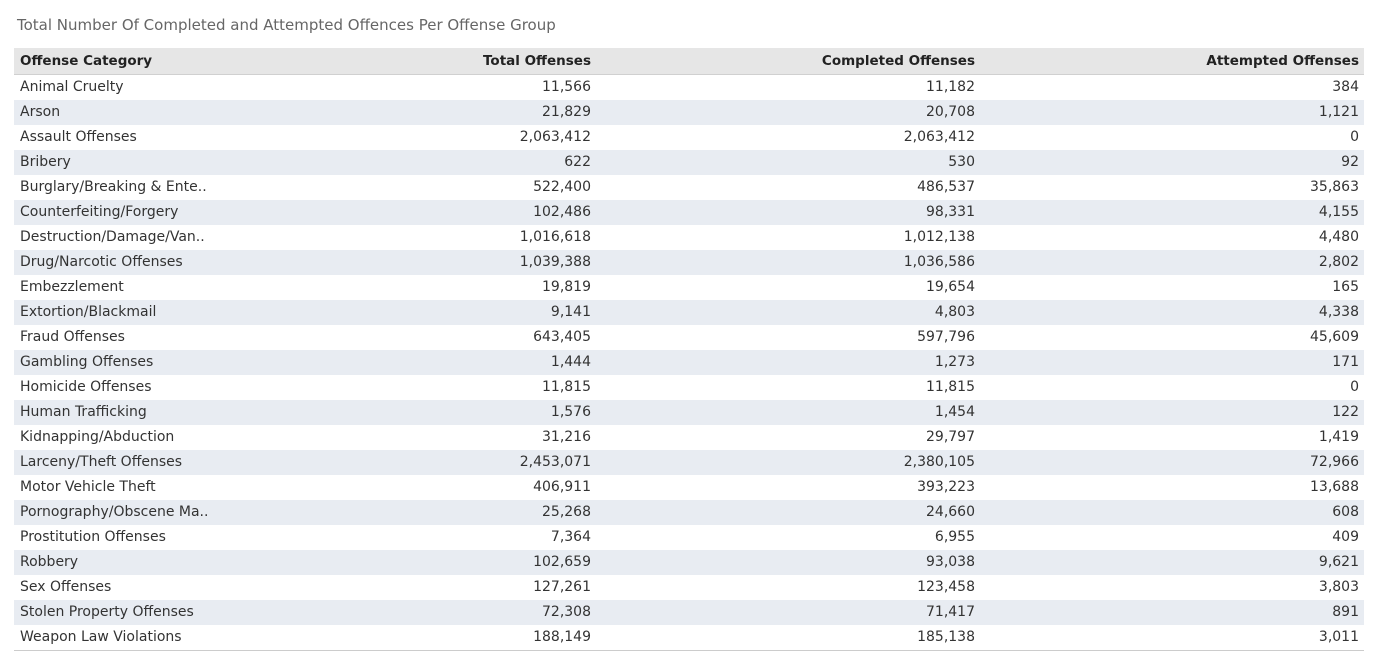 This screenshot has height=661, width=1400. I want to click on completed-offenses-cell: 71,417, so click(950, 612).